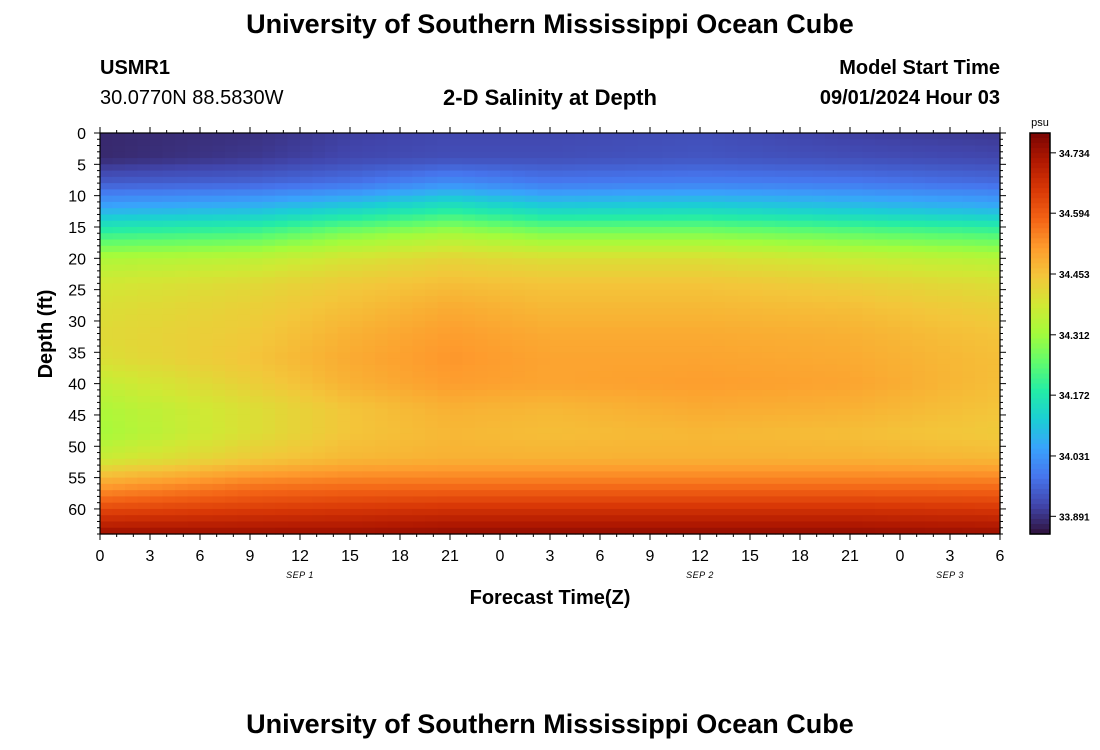  Describe the element at coordinates (150, 556) in the screenshot. I see `x-tick-label: 3` at that location.